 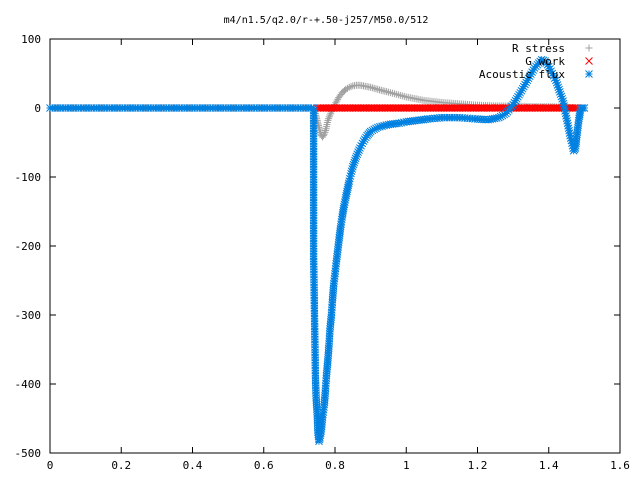 What do you see at coordinates (37, 108) in the screenshot?
I see `y-tick-label: 0` at bounding box center [37, 108].